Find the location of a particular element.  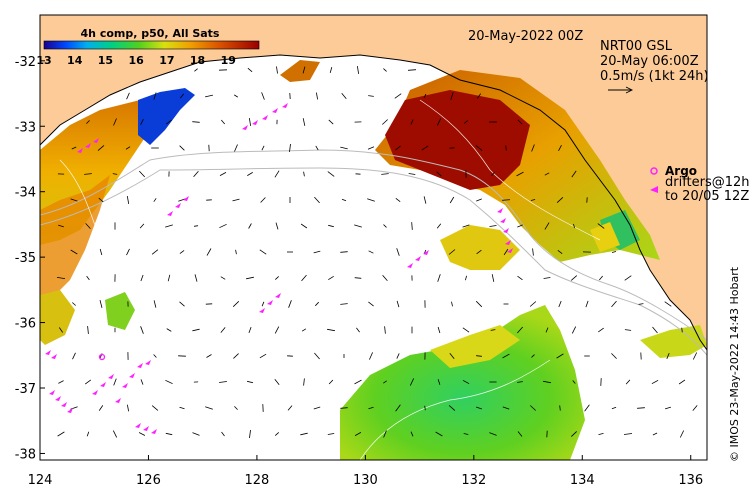

colorbar-title: 4h comp, p50, All Sats is located at coordinates (150, 33).